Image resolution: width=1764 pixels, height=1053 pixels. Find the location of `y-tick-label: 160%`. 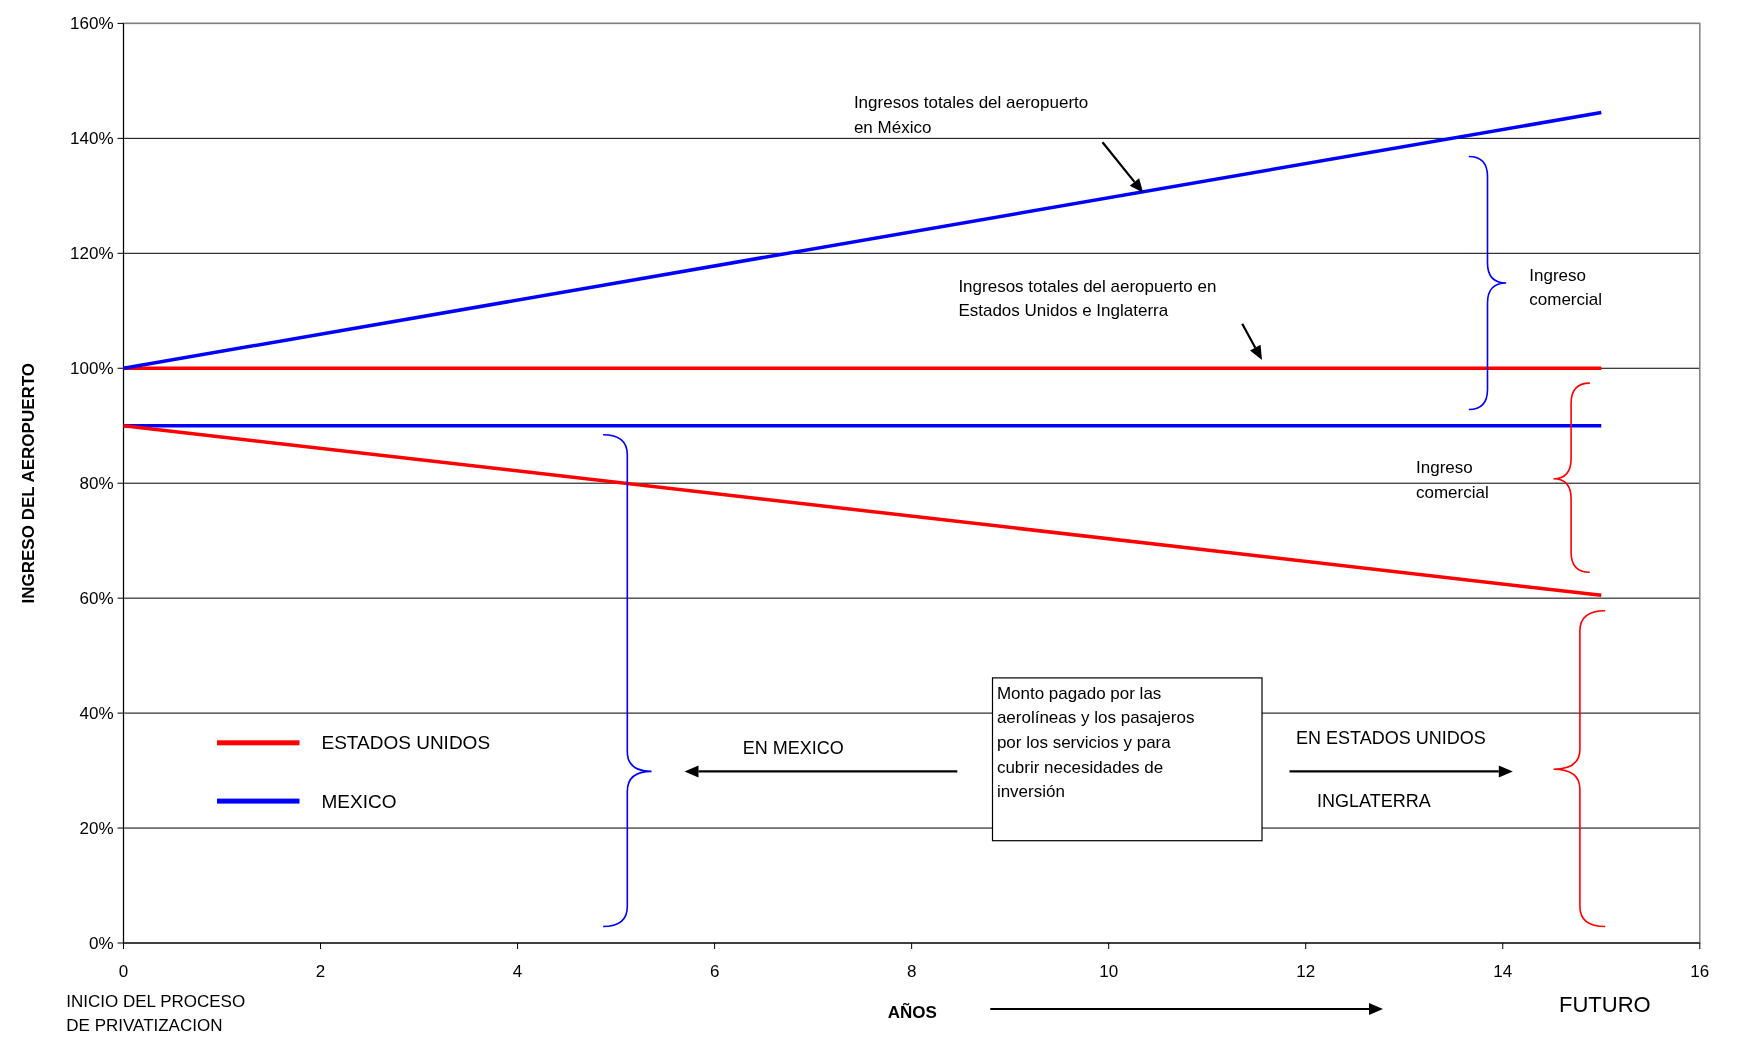

y-tick-label: 160% is located at coordinates (92, 24).